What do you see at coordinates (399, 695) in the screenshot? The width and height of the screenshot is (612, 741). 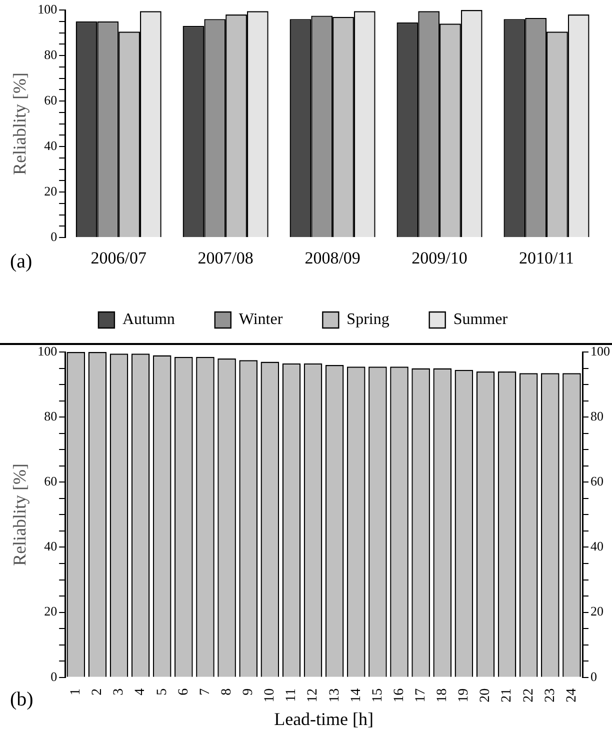 I see `x-tick-label: 16` at bounding box center [399, 695].